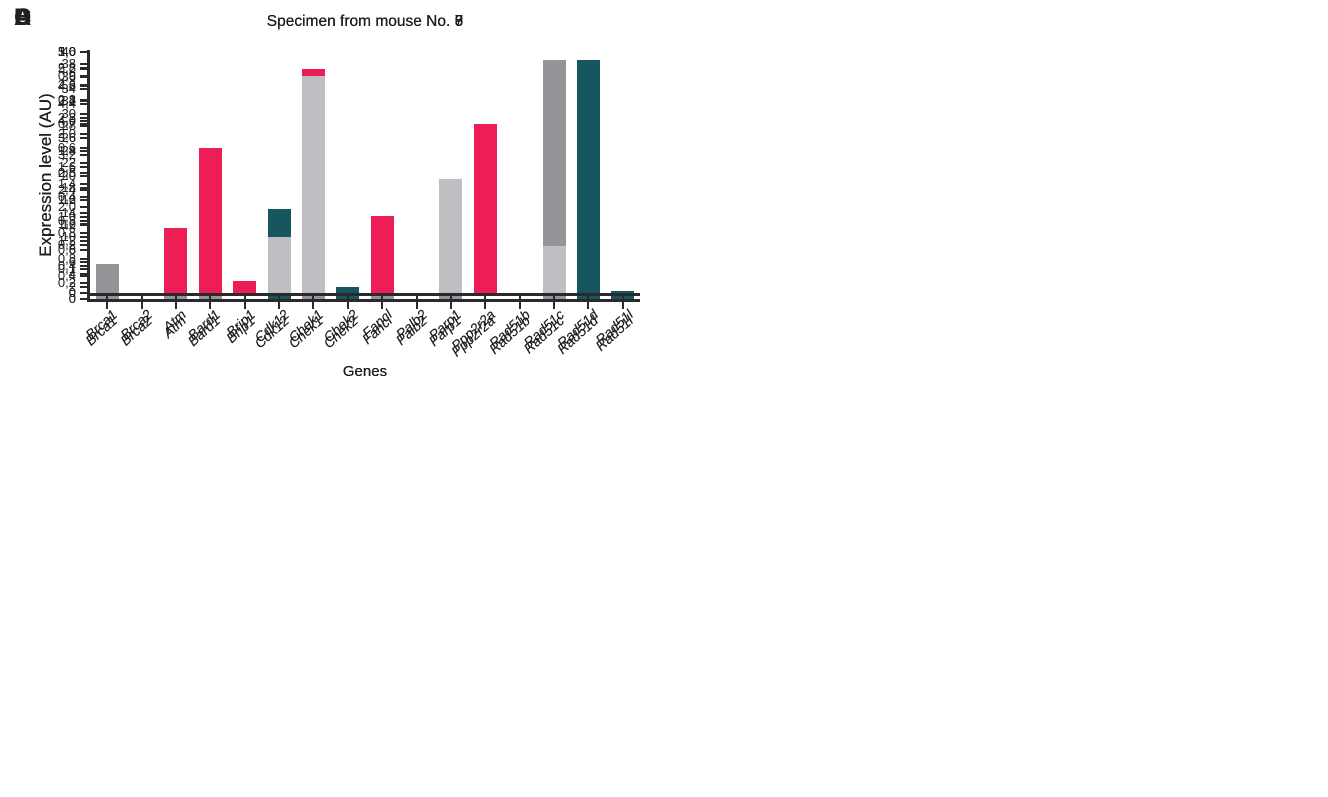 This screenshot has width=1328, height=797. What do you see at coordinates (176, 260) in the screenshot?
I see `bar-atm` at bounding box center [176, 260].